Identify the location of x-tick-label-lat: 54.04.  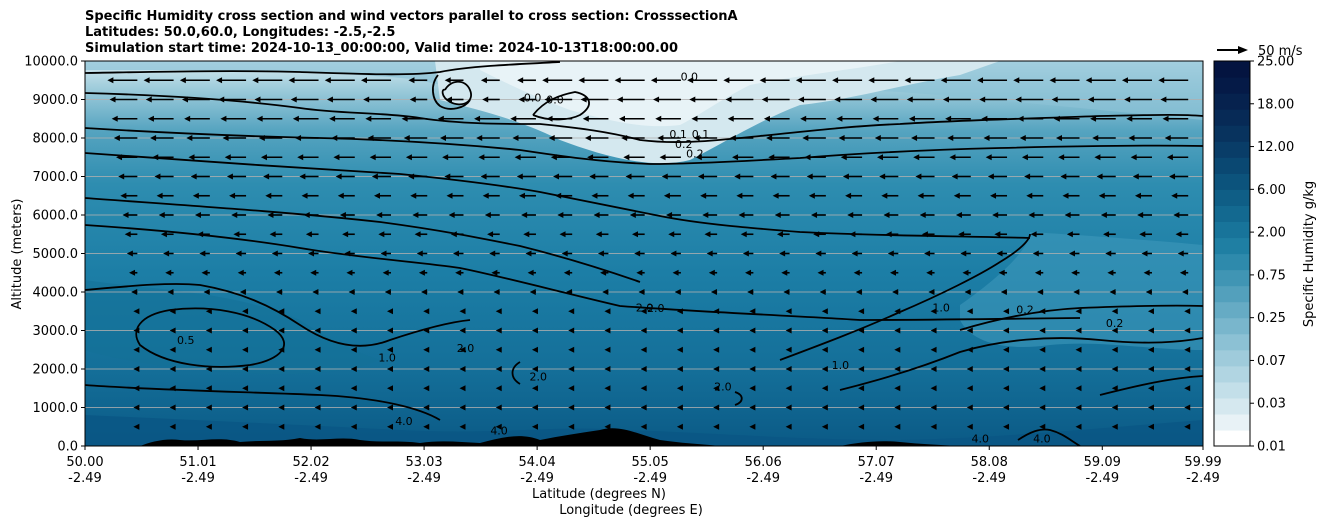
(537, 462).